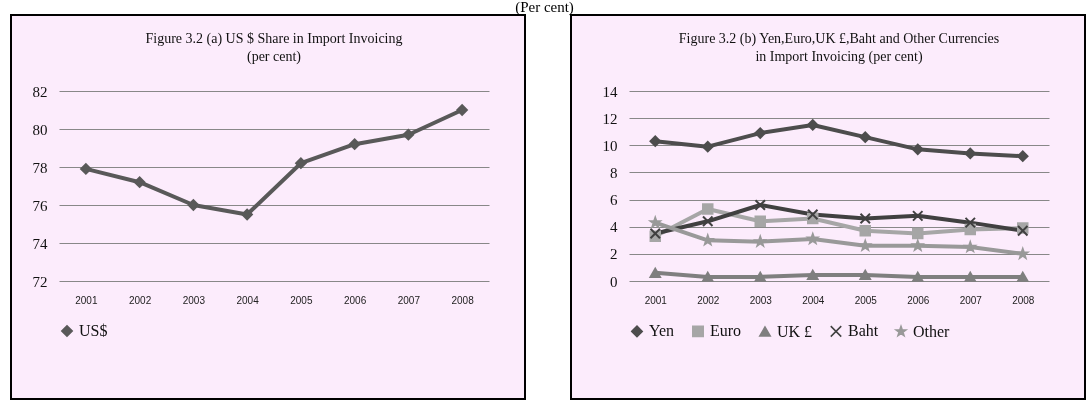  I want to click on y-tick-label: 2, so click(614, 254).